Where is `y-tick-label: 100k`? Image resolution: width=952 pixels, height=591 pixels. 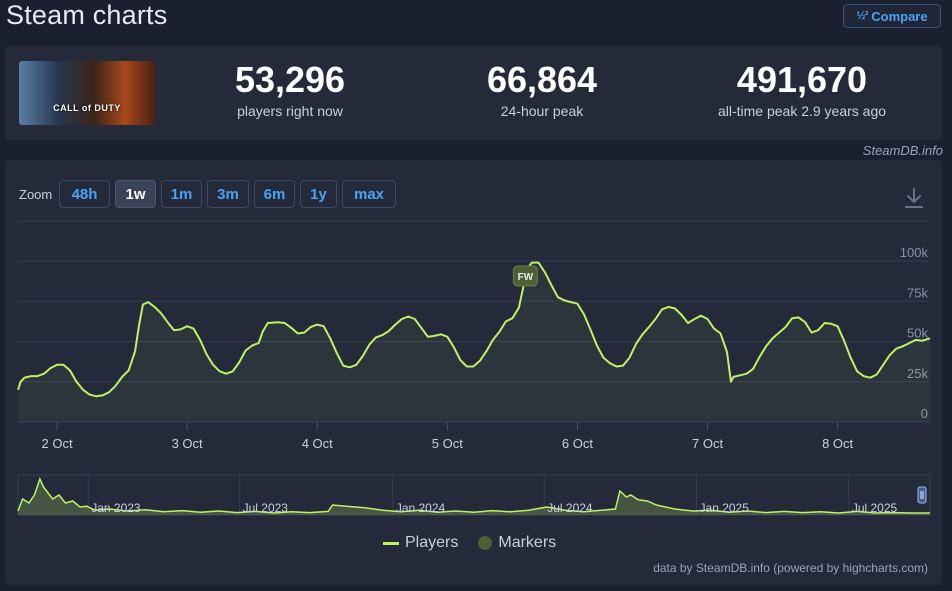
y-tick-label: 100k is located at coordinates (914, 252).